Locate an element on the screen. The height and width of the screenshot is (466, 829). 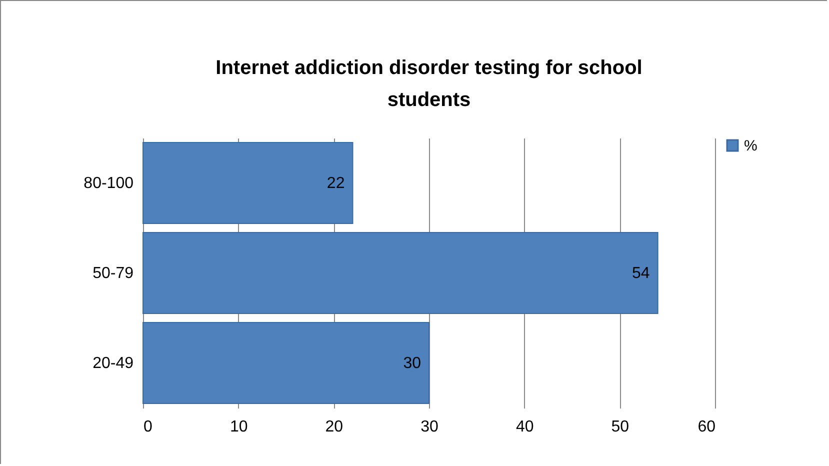
x-tick-label: 40 is located at coordinates (525, 427).